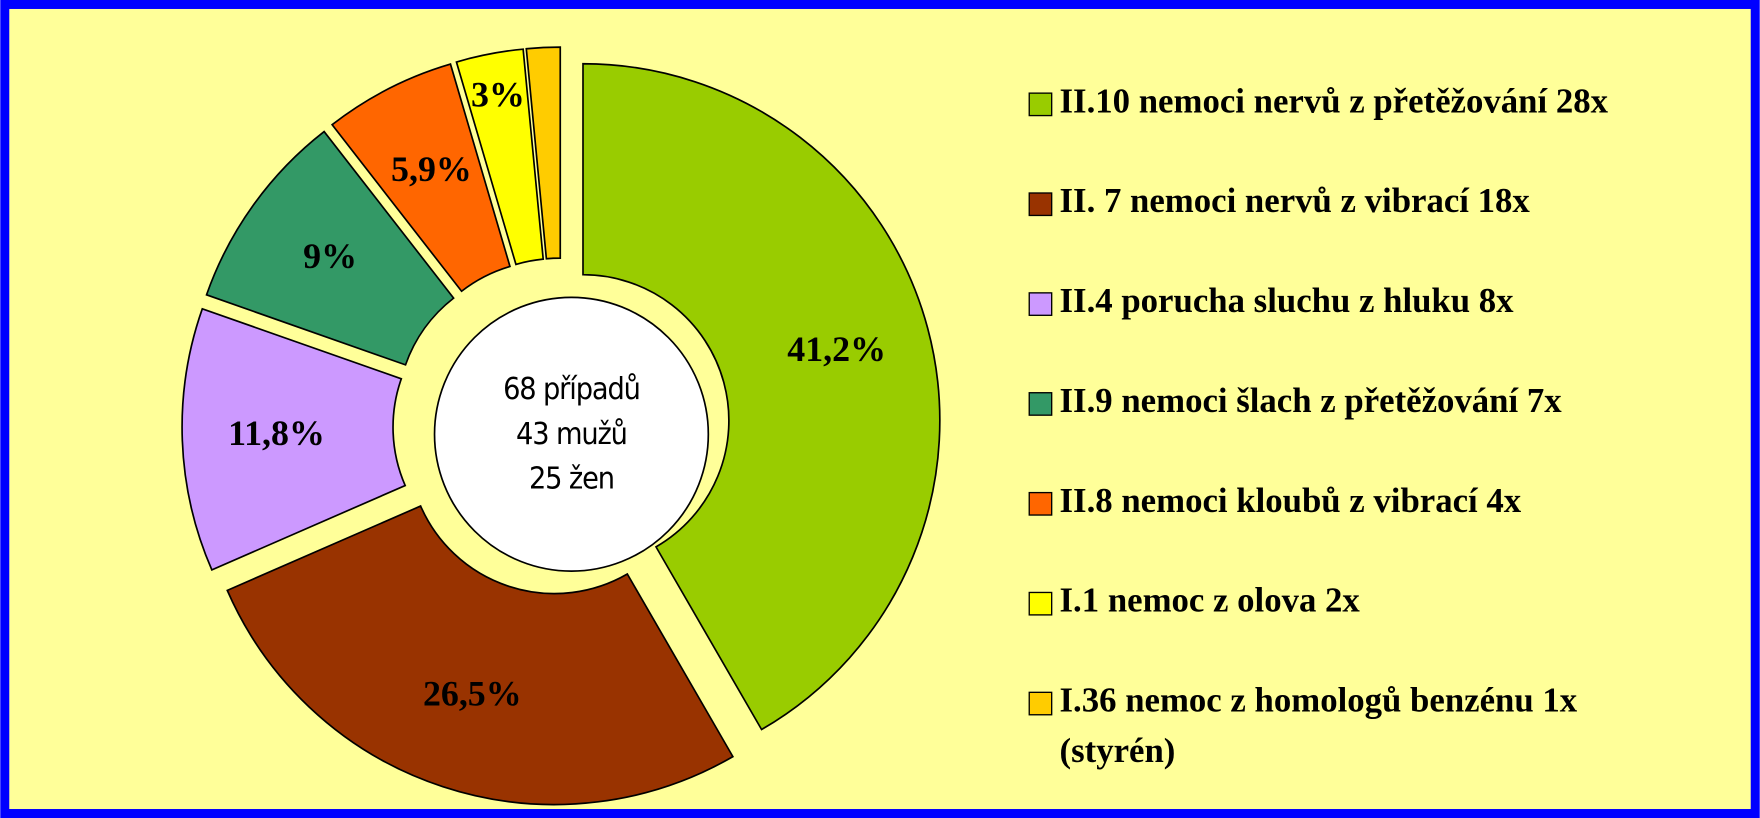  What do you see at coordinates (1210, 600) in the screenshot?
I see `legend-label: I.1 nemoc z olova 2x` at bounding box center [1210, 600].